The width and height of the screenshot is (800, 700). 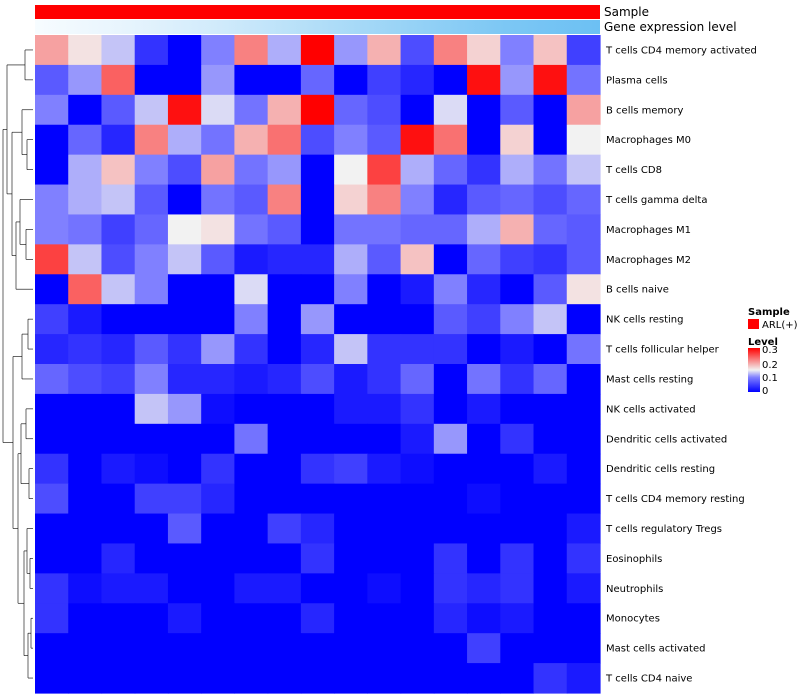 I want to click on legend-level-tick: 0.1, so click(x=770, y=378).